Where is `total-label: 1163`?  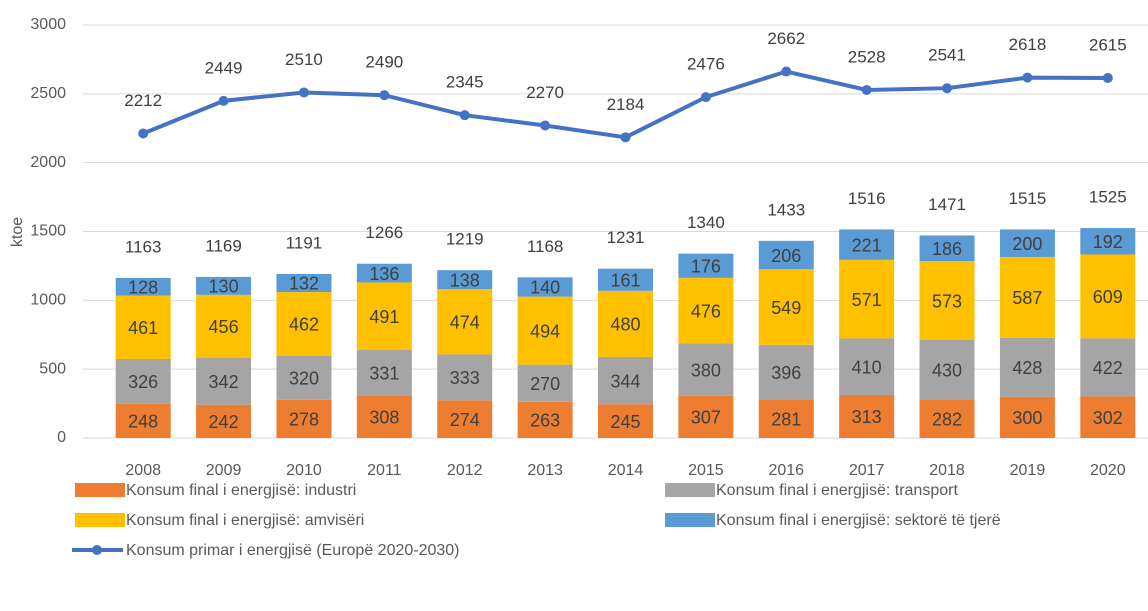 total-label: 1163 is located at coordinates (143, 246).